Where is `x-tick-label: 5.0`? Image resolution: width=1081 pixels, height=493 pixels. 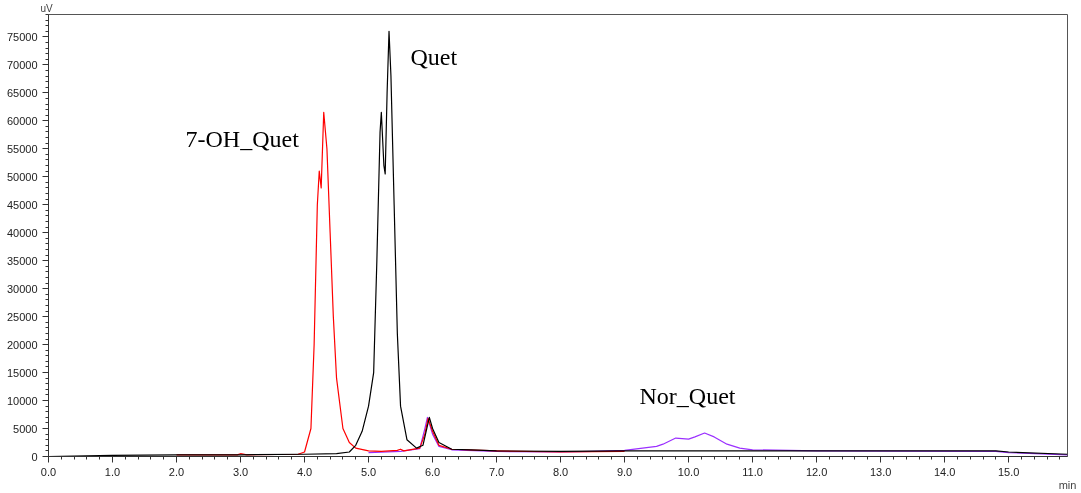
x-tick-label: 5.0 is located at coordinates (368, 471).